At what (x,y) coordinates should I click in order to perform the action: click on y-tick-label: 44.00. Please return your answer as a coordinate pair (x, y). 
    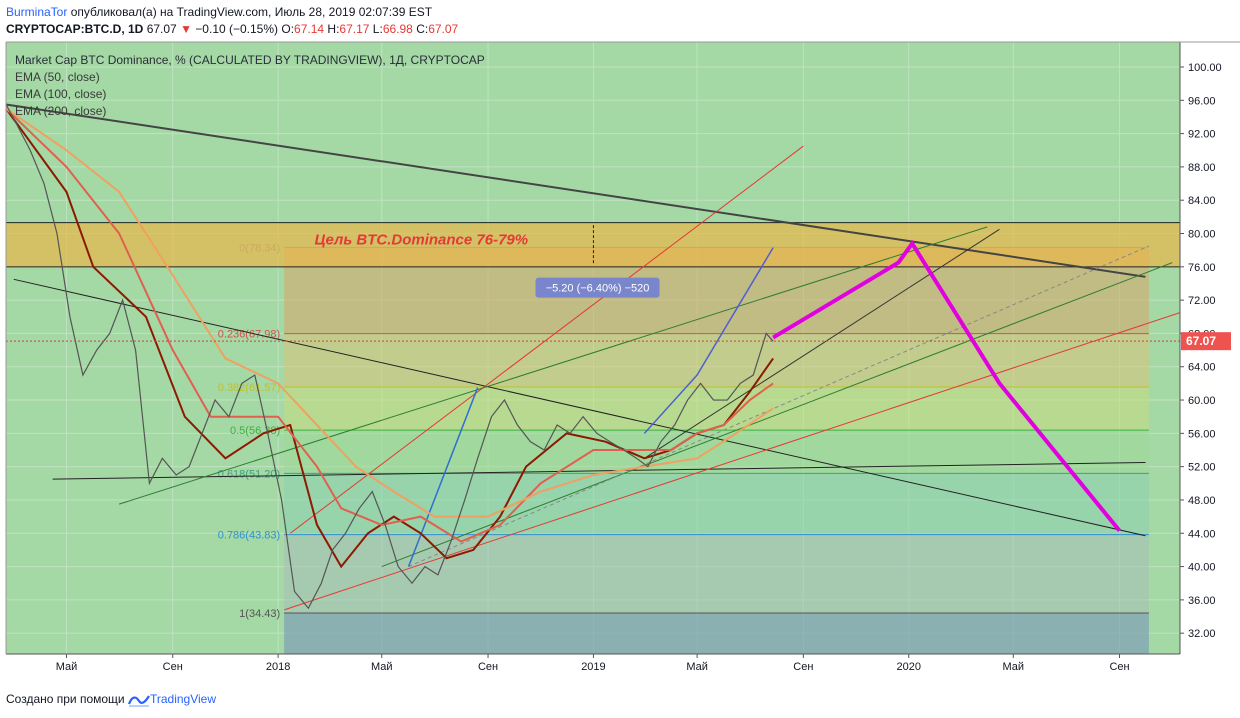
    Looking at the image, I should click on (1202, 534).